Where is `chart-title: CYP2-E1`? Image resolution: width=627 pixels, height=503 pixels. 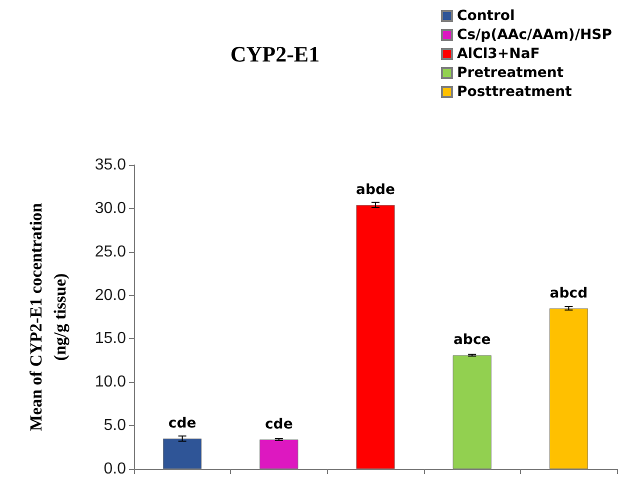 chart-title: CYP2-E1 is located at coordinates (275, 54).